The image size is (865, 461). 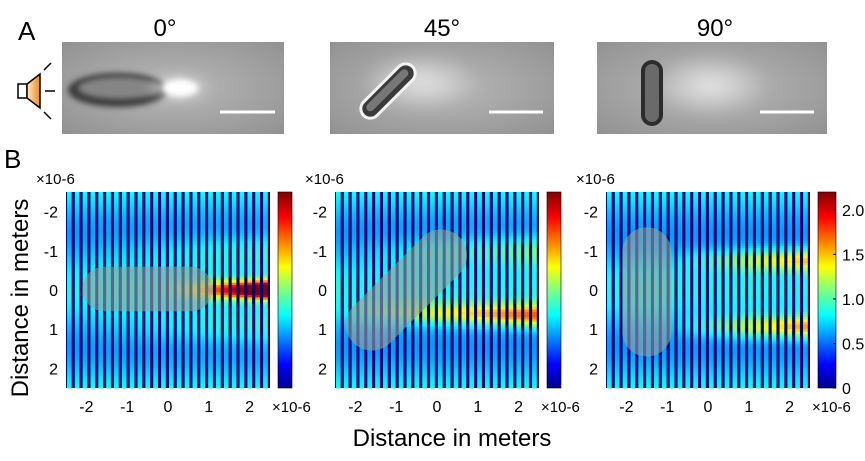 What do you see at coordinates (173, 88) in the screenshot?
I see `micrograph-0deg` at bounding box center [173, 88].